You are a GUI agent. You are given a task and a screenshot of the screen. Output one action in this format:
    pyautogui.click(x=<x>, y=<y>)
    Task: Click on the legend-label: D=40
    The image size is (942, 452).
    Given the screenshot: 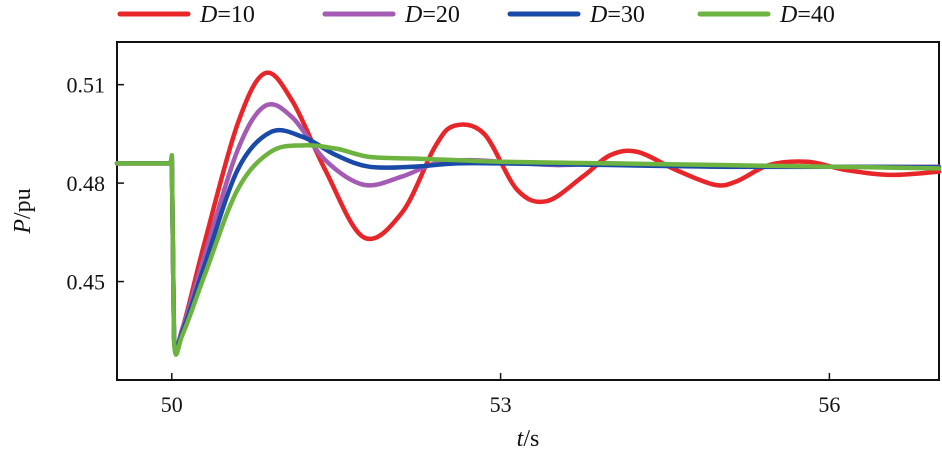 What is the action you would take?
    pyautogui.click(x=807, y=15)
    